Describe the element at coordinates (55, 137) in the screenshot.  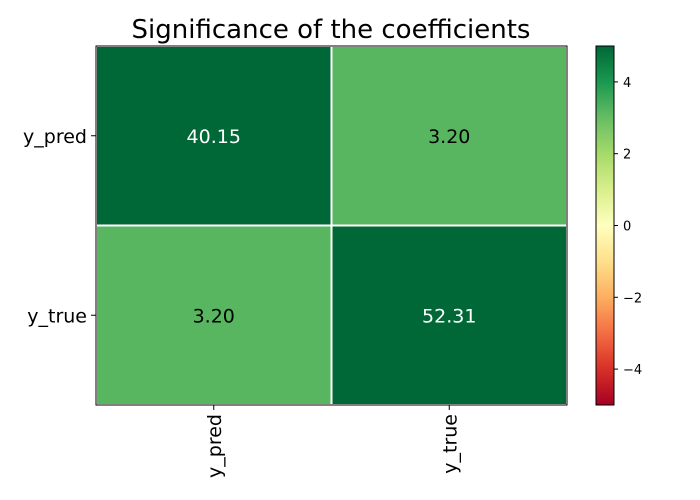
I see `y-tick-label: y_pred` at that location.